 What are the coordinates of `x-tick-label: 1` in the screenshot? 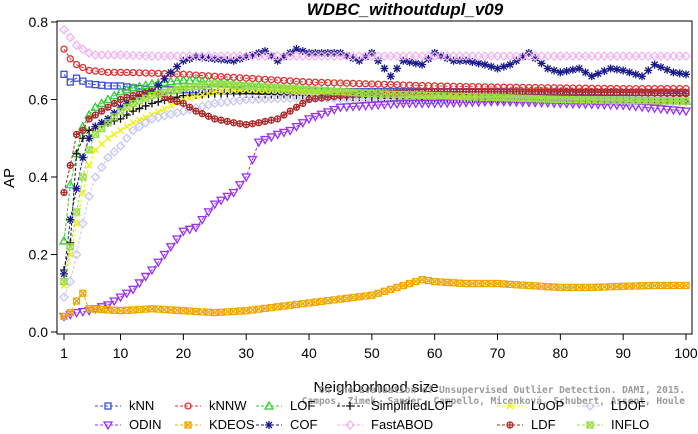 It's located at (64, 353).